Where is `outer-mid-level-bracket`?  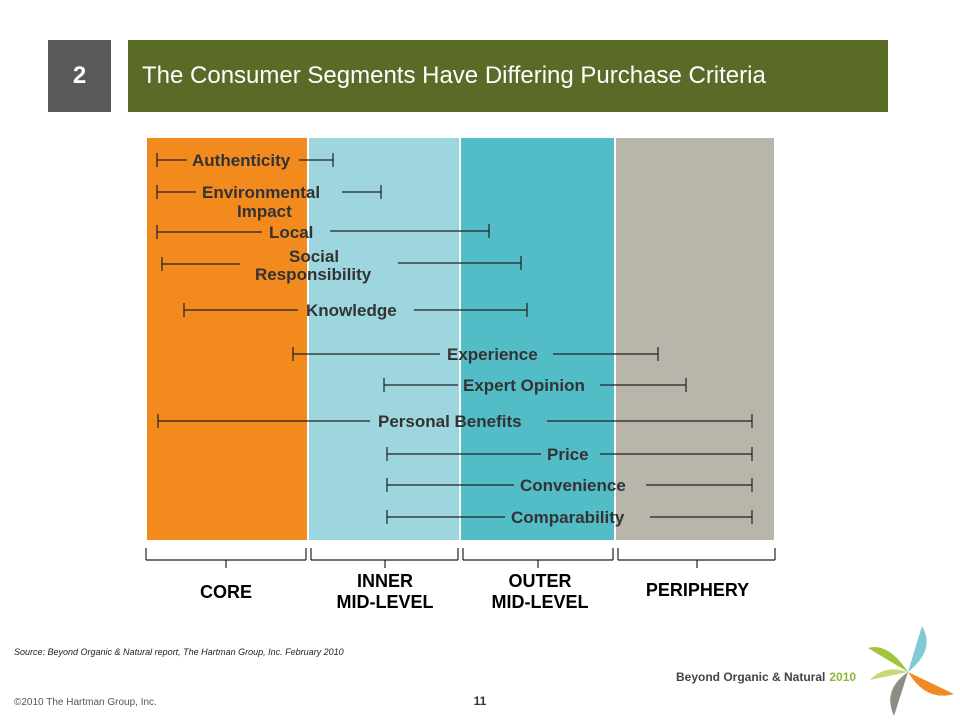
outer-mid-level-bracket is located at coordinates (538, 558).